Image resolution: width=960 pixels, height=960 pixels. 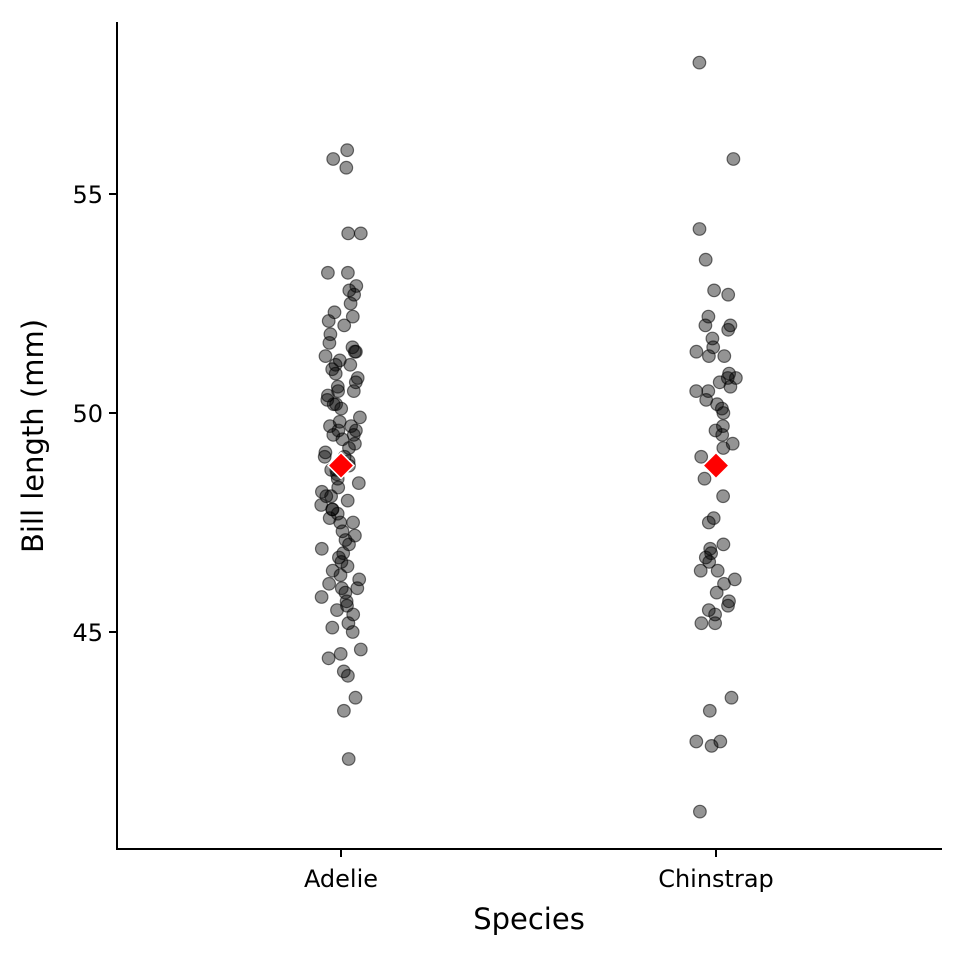 I want to click on x-axis-title: Species, so click(x=529, y=919).